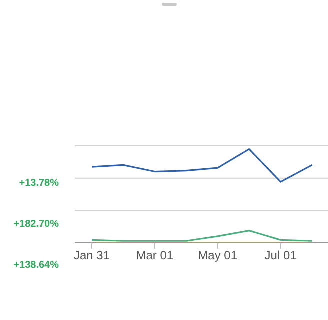 This screenshot has height=320, width=328. Describe the element at coordinates (39, 183) in the screenshot. I see `text: +13.78%` at that location.